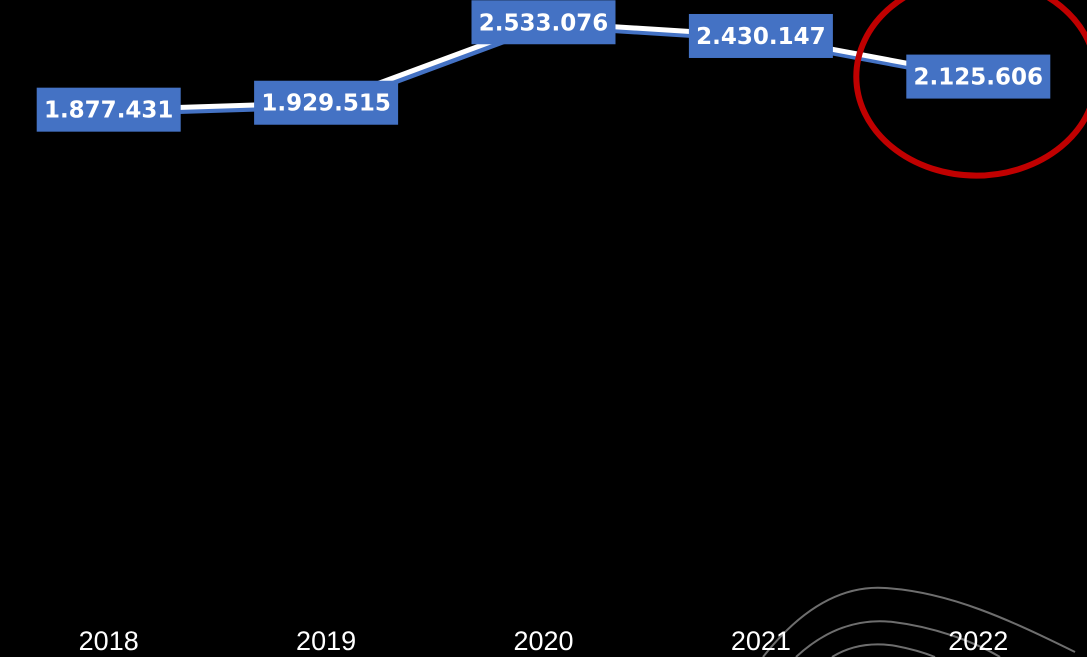  I want to click on data-label-text: 2.430.147, so click(761, 37).